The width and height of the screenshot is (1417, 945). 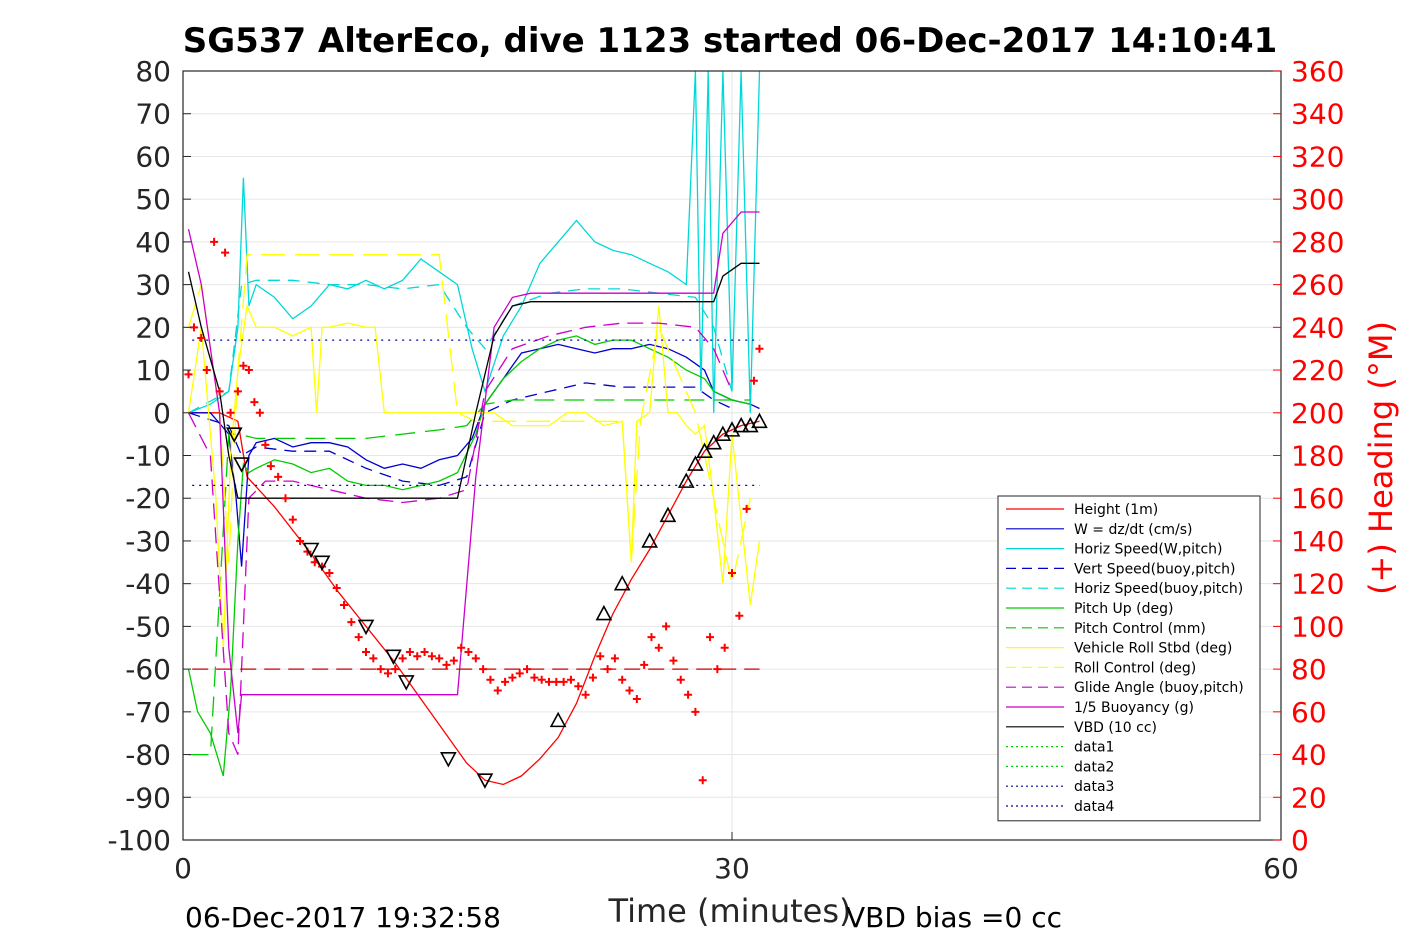 I want to click on left-tick-label: -60, so click(x=148, y=669).